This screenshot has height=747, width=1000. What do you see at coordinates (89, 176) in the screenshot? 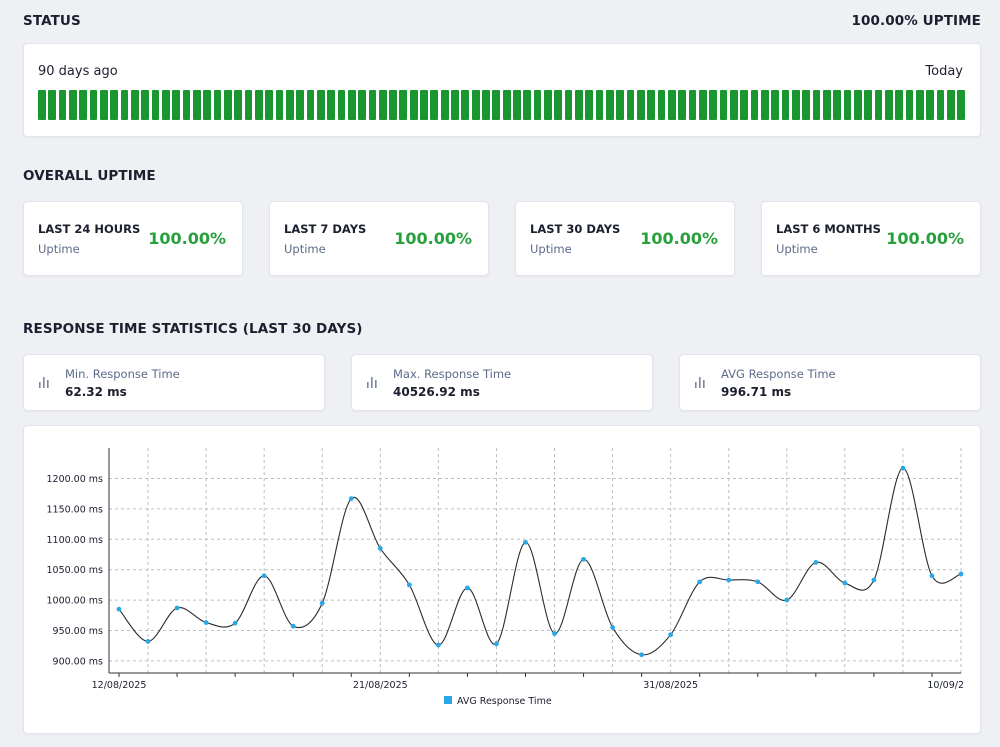
I see `overall-uptime-heading: OVERALL UPTIME` at bounding box center [89, 176].